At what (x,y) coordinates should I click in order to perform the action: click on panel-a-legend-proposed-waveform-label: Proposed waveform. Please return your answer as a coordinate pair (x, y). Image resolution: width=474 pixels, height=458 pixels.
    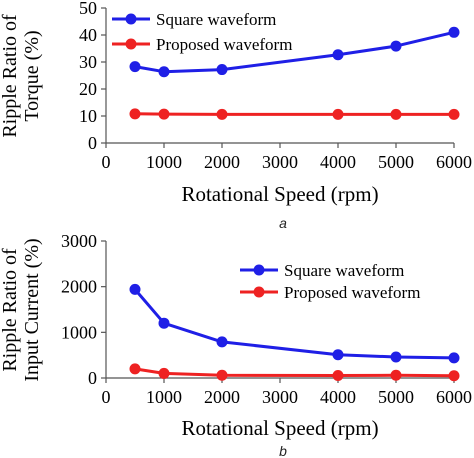
    Looking at the image, I should click on (224, 44).